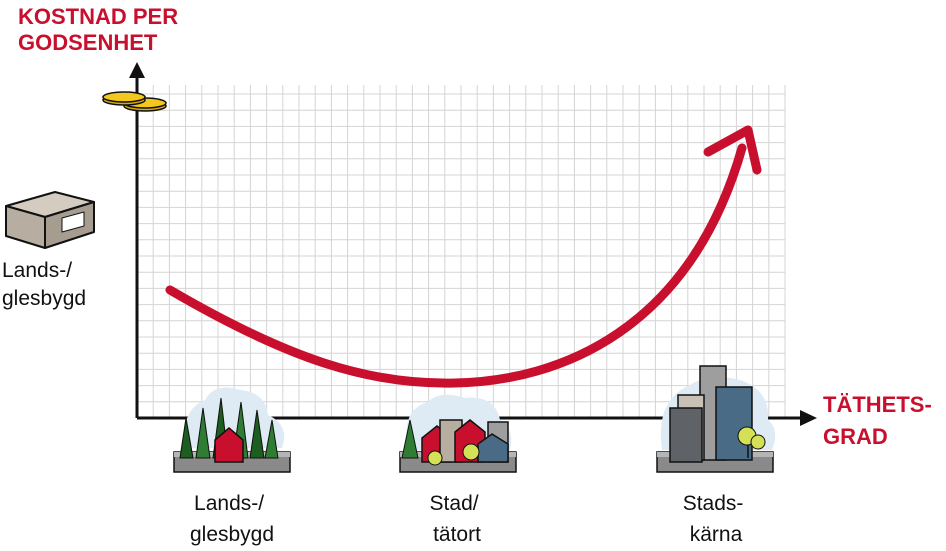 The image size is (946, 551). Describe the element at coordinates (37, 270) in the screenshot. I see `left-label-line1: Lands-/` at that location.